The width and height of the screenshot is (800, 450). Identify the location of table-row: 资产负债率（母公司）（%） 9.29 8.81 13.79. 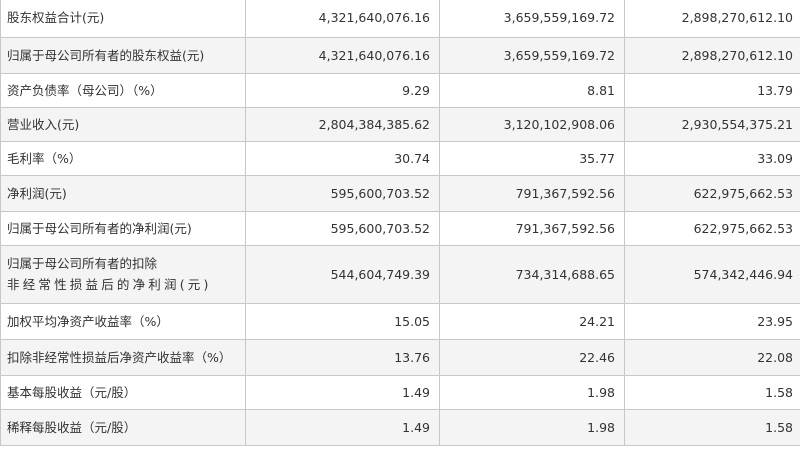
(400, 90).